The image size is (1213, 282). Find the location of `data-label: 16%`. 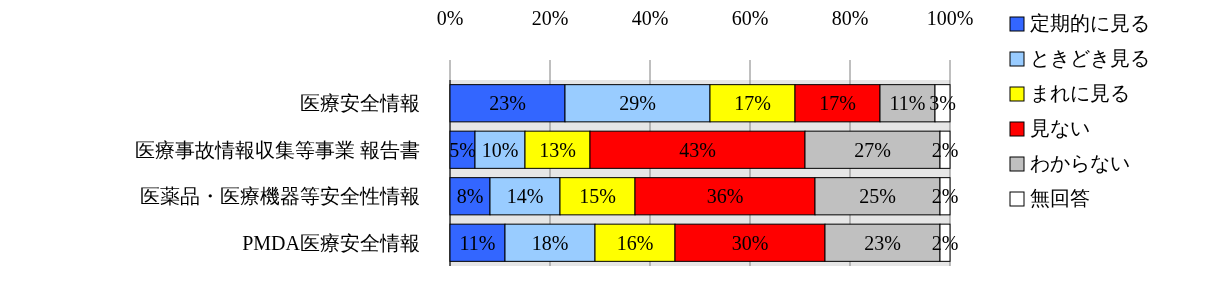

data-label: 16% is located at coordinates (635, 242).